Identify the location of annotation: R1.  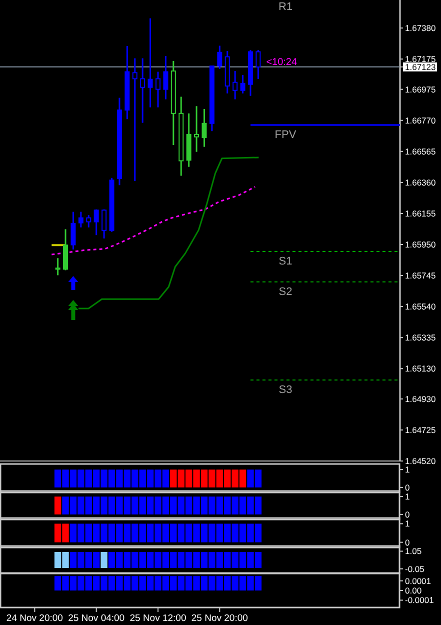
(285, 7).